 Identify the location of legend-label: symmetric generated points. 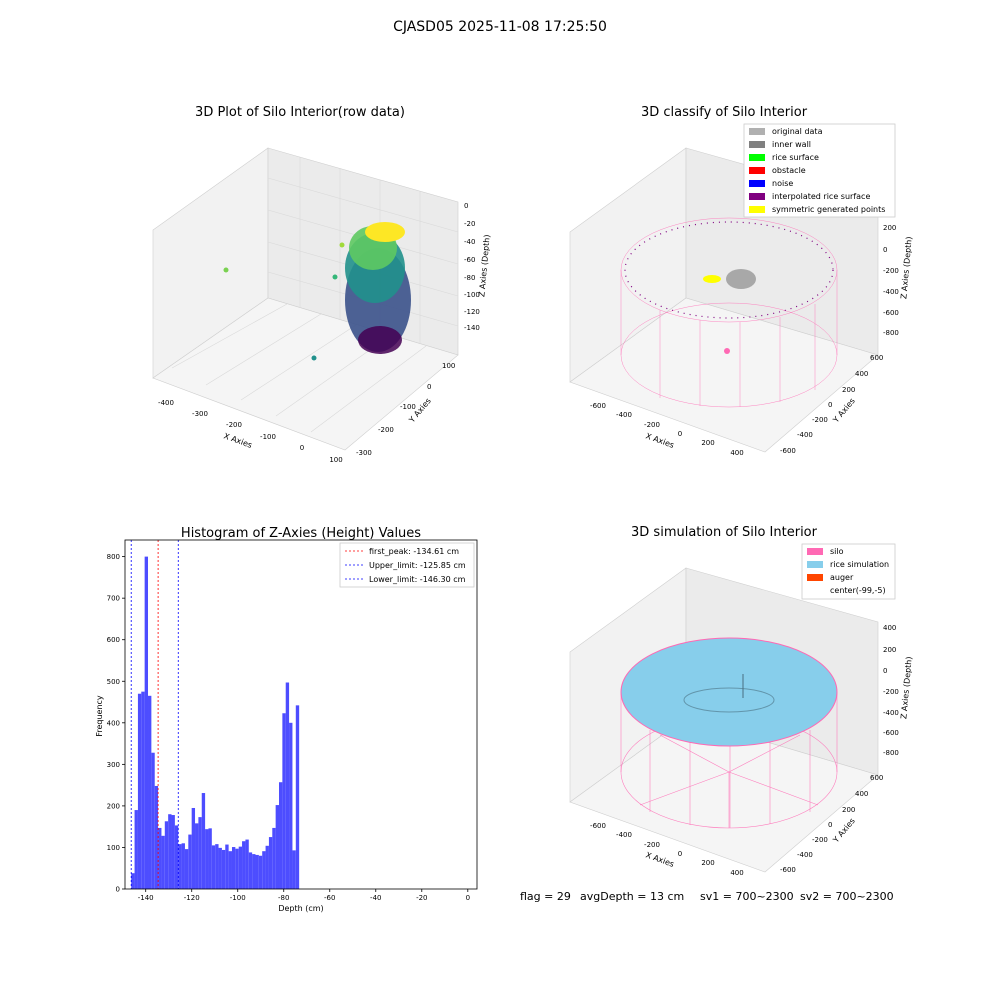
(828, 209).